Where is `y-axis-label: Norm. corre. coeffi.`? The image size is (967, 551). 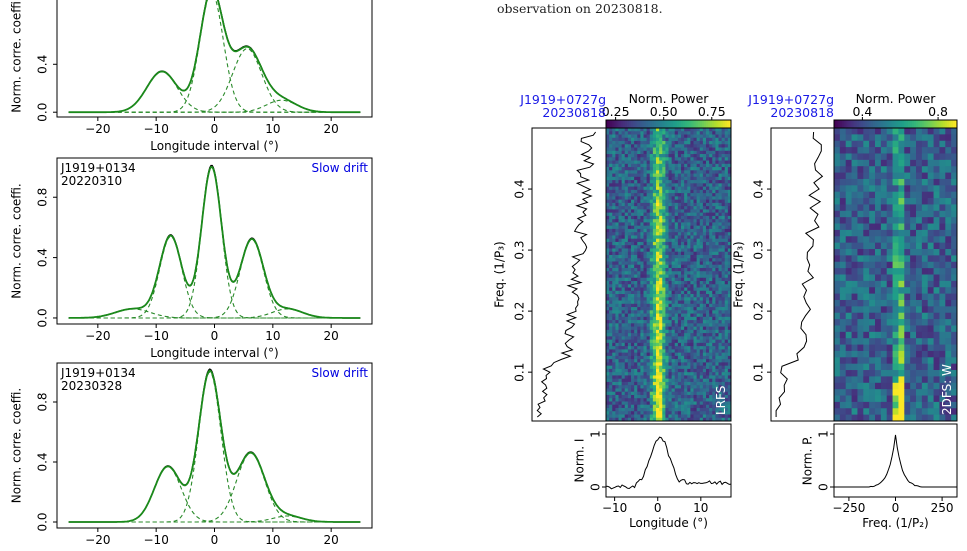
y-axis-label: Norm. corre. coeffi. is located at coordinates (17, 56).